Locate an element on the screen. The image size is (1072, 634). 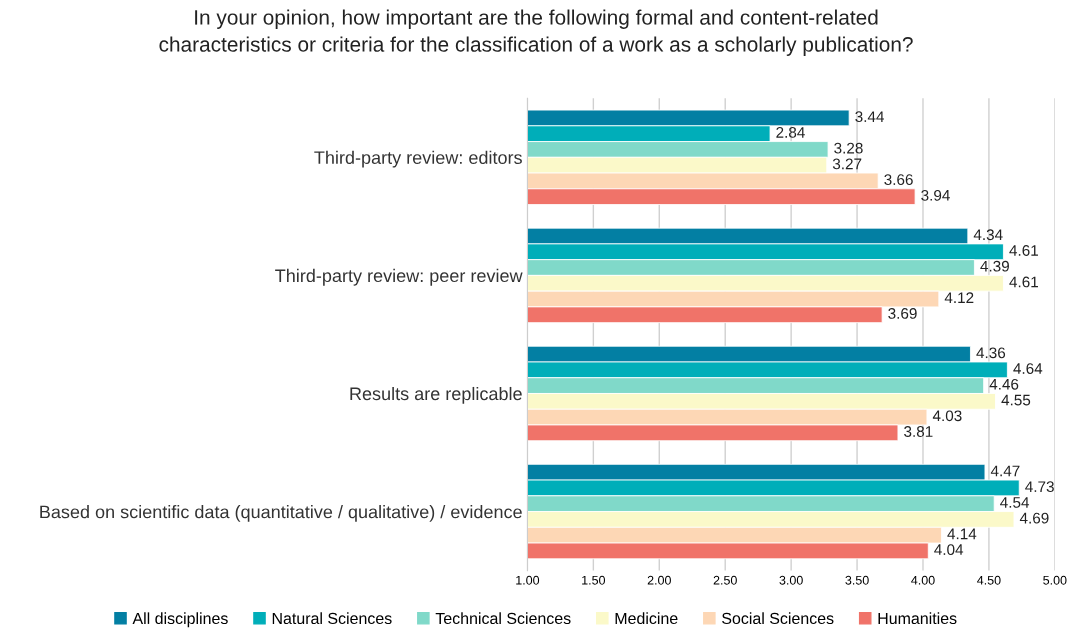
y-tick-label: Results are replicable is located at coordinates (436, 395).